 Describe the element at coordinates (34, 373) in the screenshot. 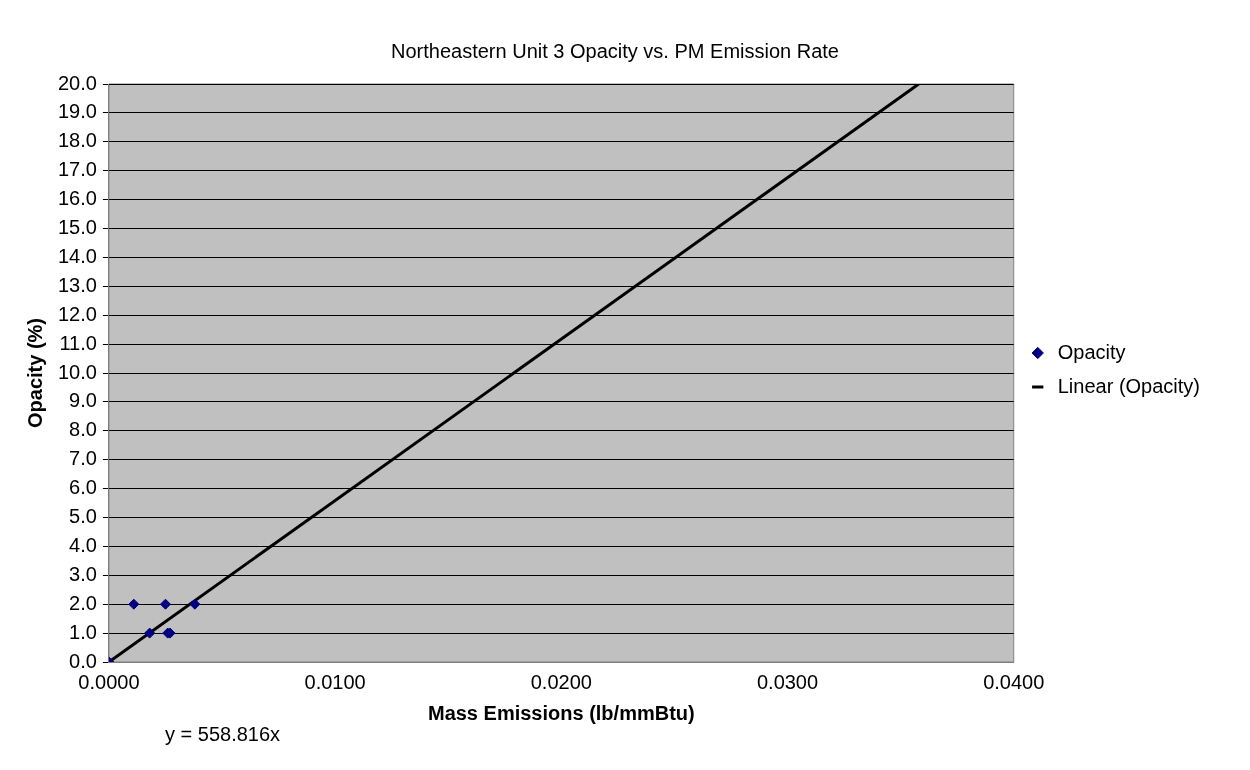

I see `y-axis-title: Opacity (%)` at that location.